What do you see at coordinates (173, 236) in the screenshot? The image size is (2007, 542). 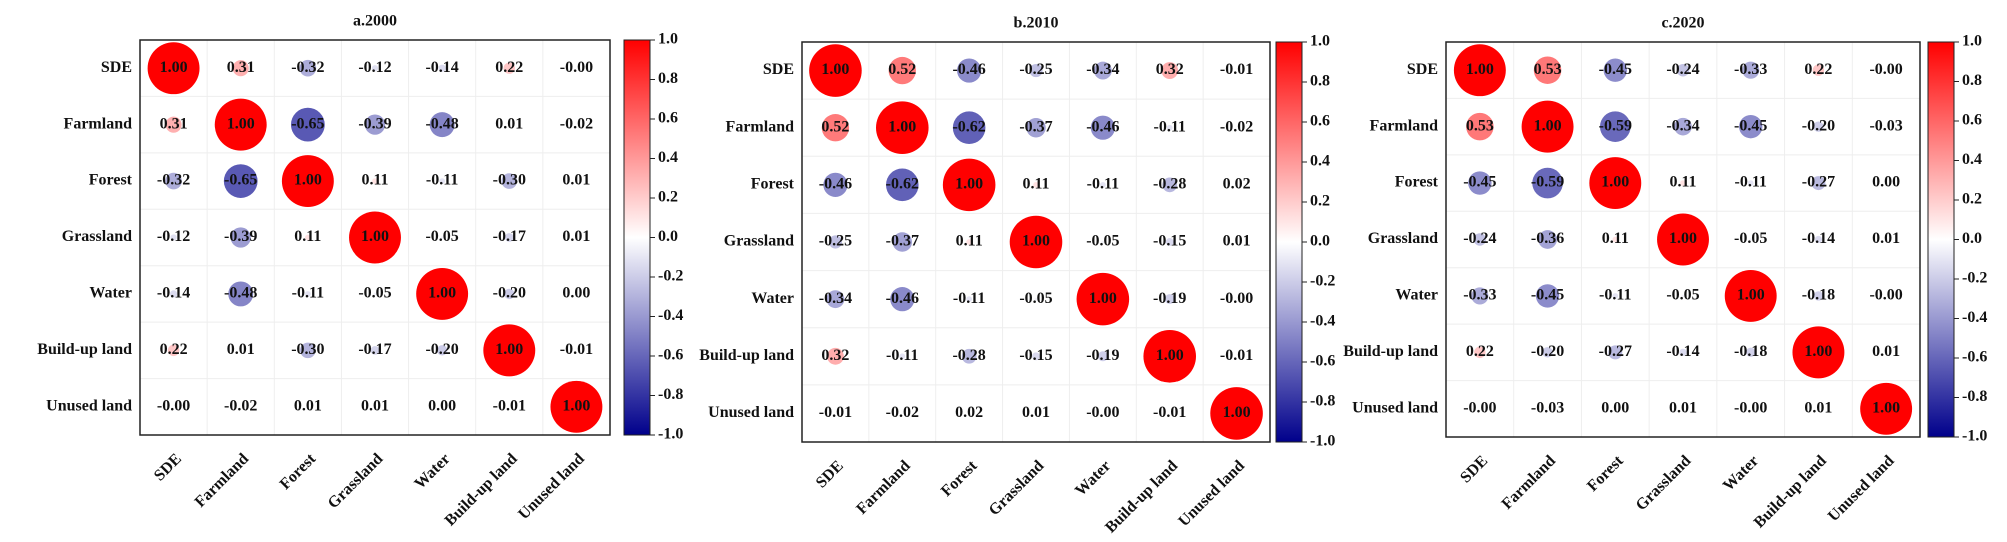 I see `value-label: -0.12` at bounding box center [173, 236].